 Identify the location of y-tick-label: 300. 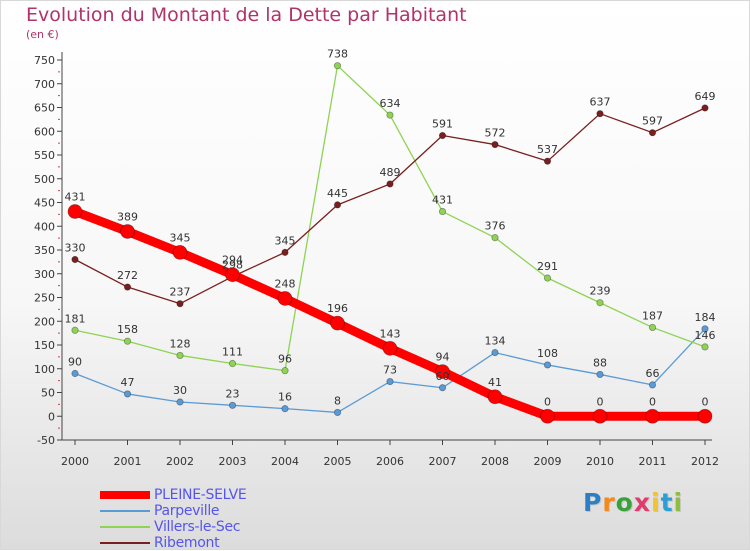
(44, 274).